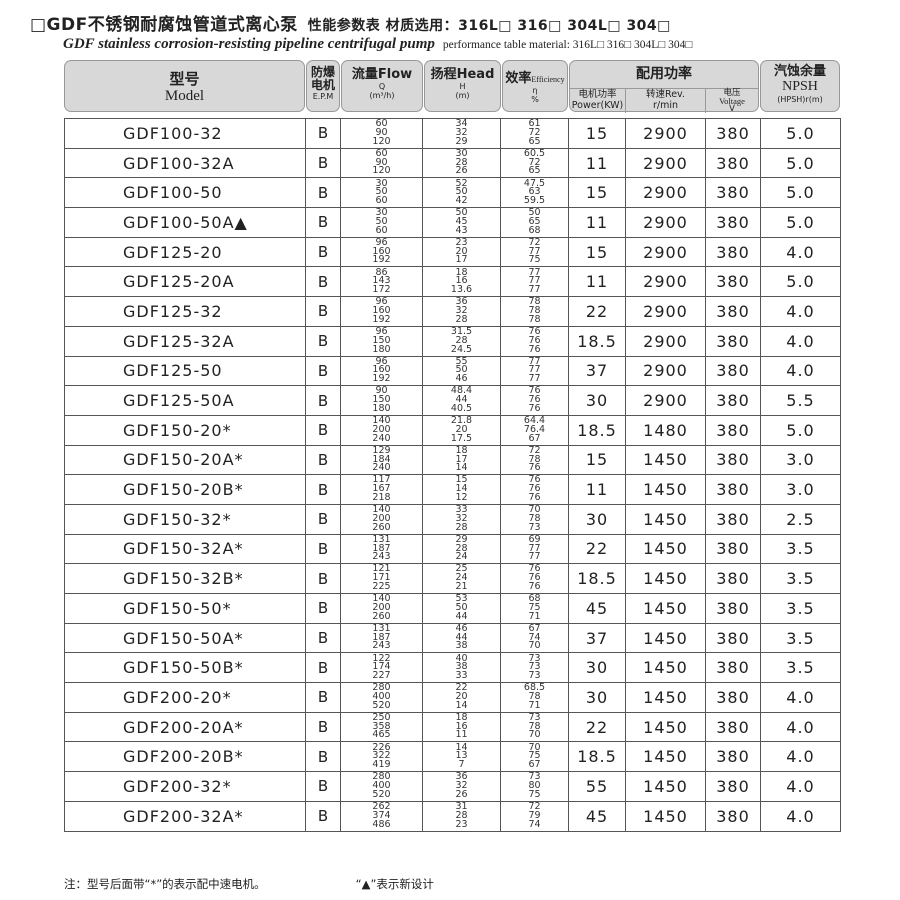 This screenshot has width=900, height=900. Describe the element at coordinates (381, 391) in the screenshot. I see `flow-value: 90` at that location.